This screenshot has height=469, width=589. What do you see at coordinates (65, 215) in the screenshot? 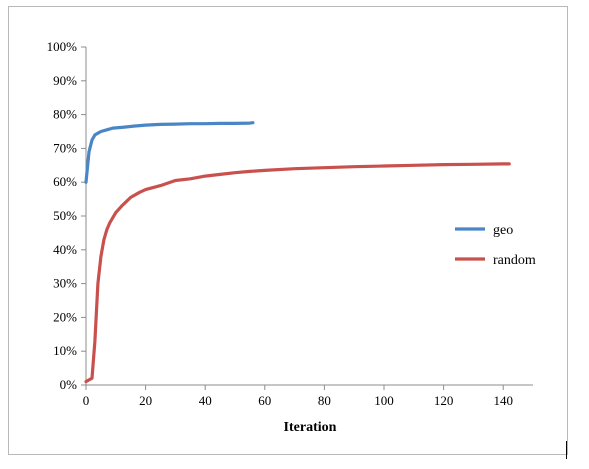
I see `y-tick-label: 50%` at bounding box center [65, 215].